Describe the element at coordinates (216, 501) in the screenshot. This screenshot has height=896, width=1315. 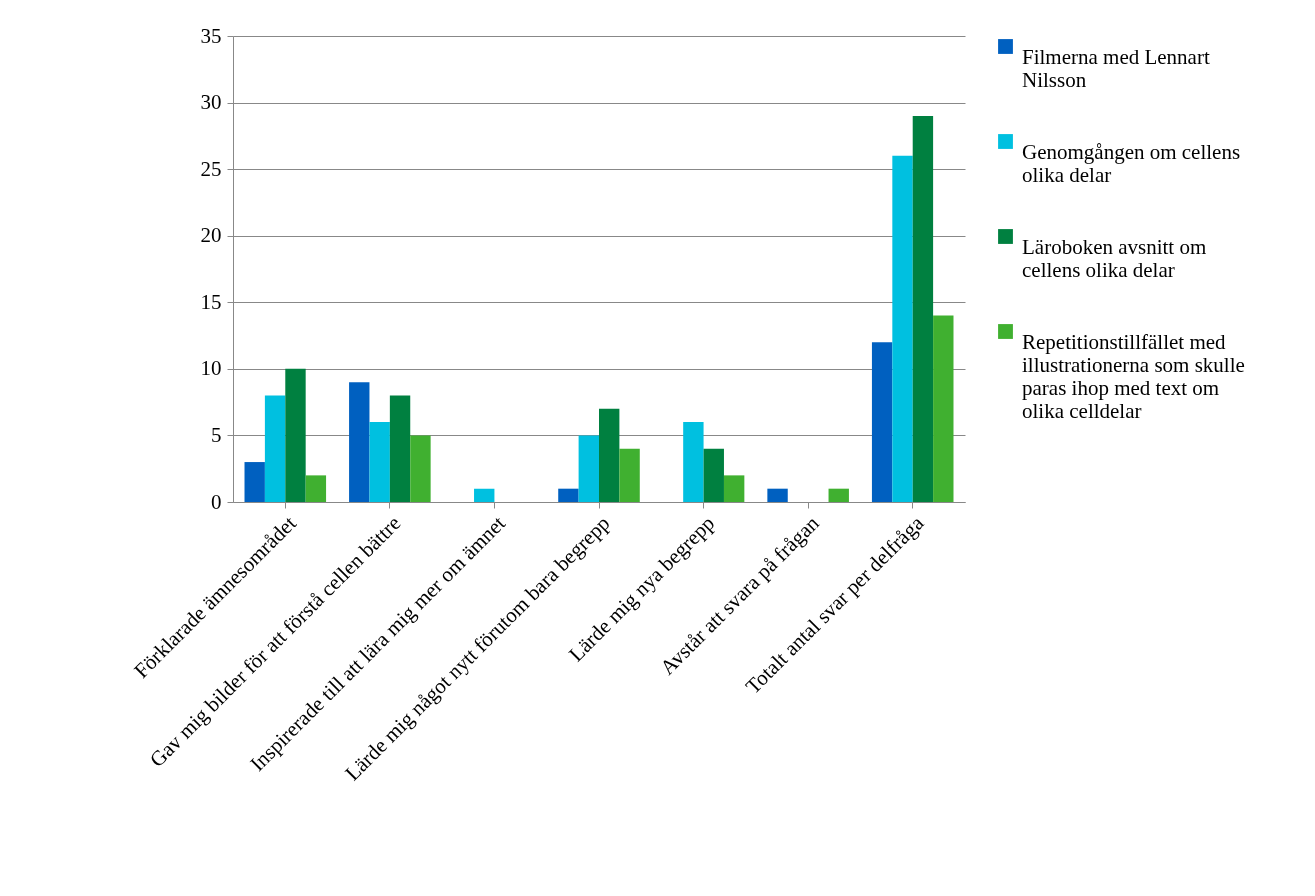
I see `y-tick-label: 0` at that location.